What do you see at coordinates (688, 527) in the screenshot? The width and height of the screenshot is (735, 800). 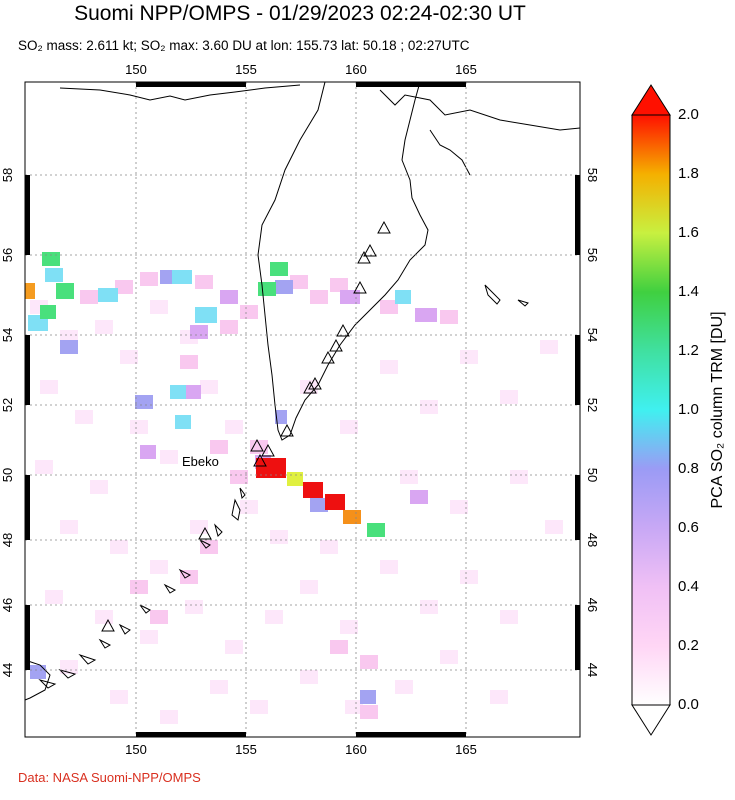 I see `colorbar-tick: 0.6` at bounding box center [688, 527].